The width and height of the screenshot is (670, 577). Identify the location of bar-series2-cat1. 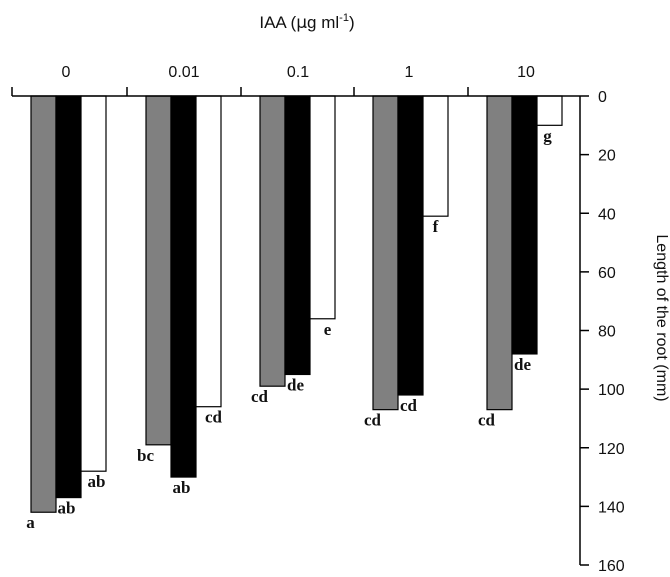
(208, 251).